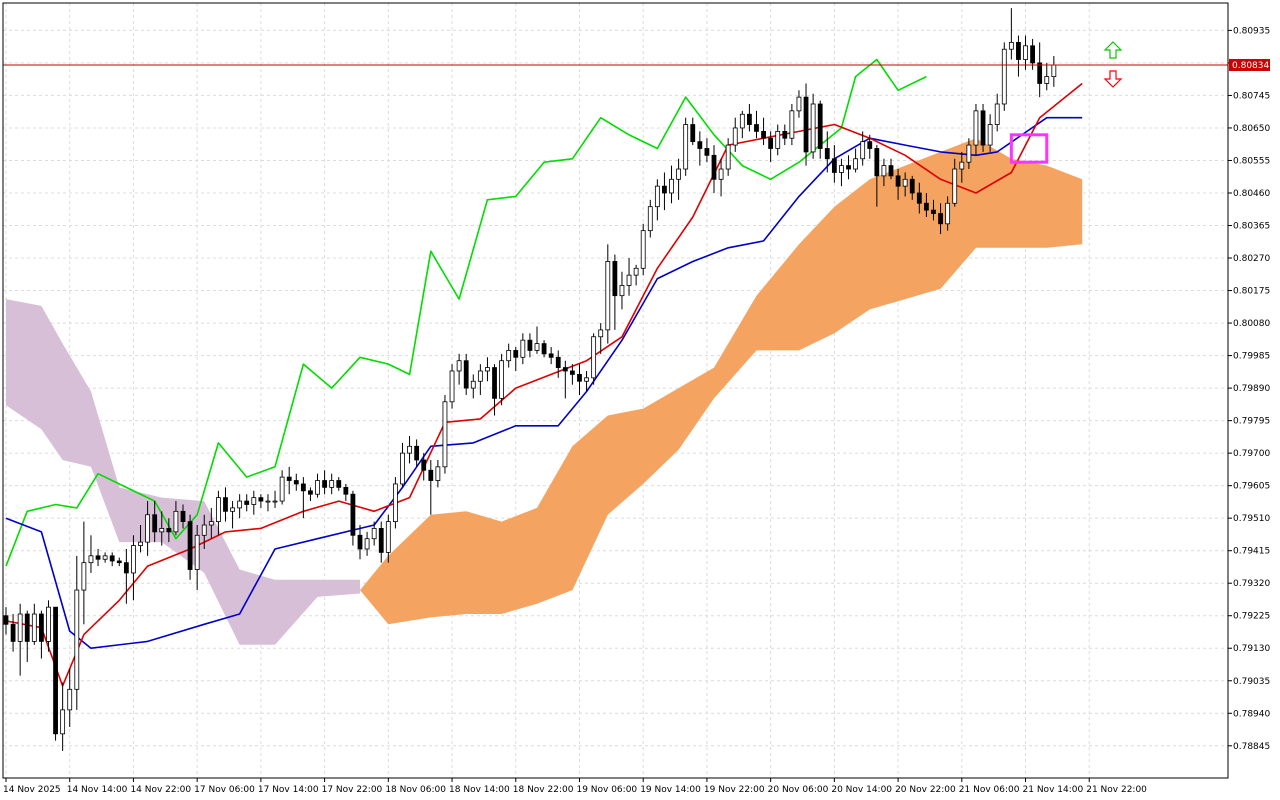 The image size is (1280, 800). I want to click on y-tick-label: 0.79415, so click(1251, 552).